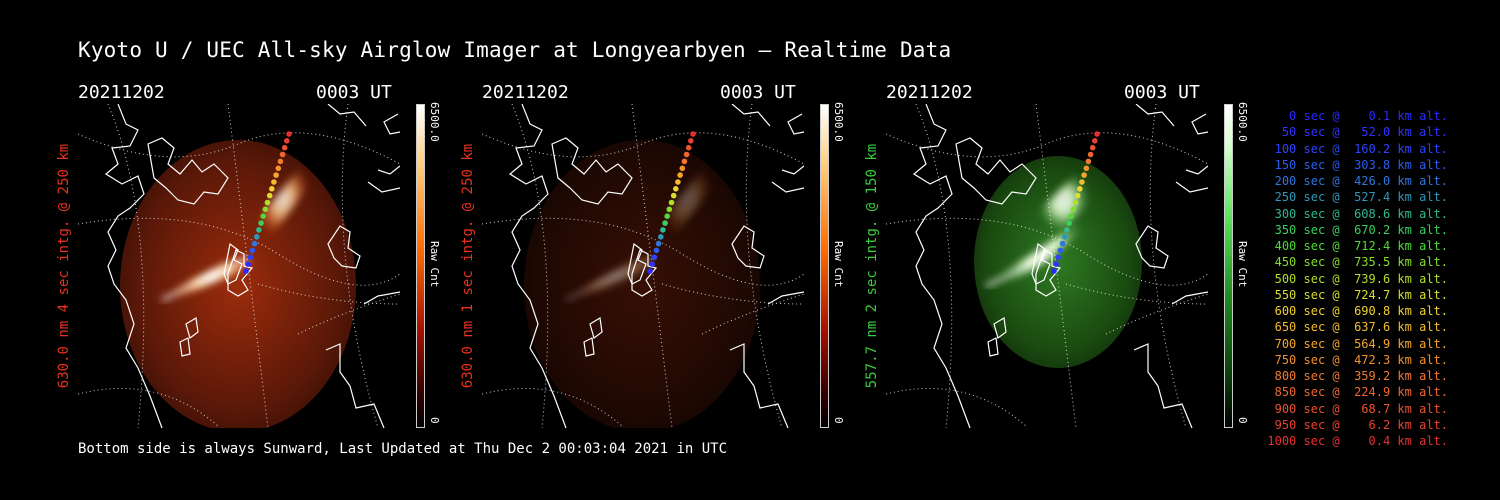 This screenshot has width=1500, height=500. I want to click on legend-row: 50 sec @ 52.0 km alt., so click(1357, 132).